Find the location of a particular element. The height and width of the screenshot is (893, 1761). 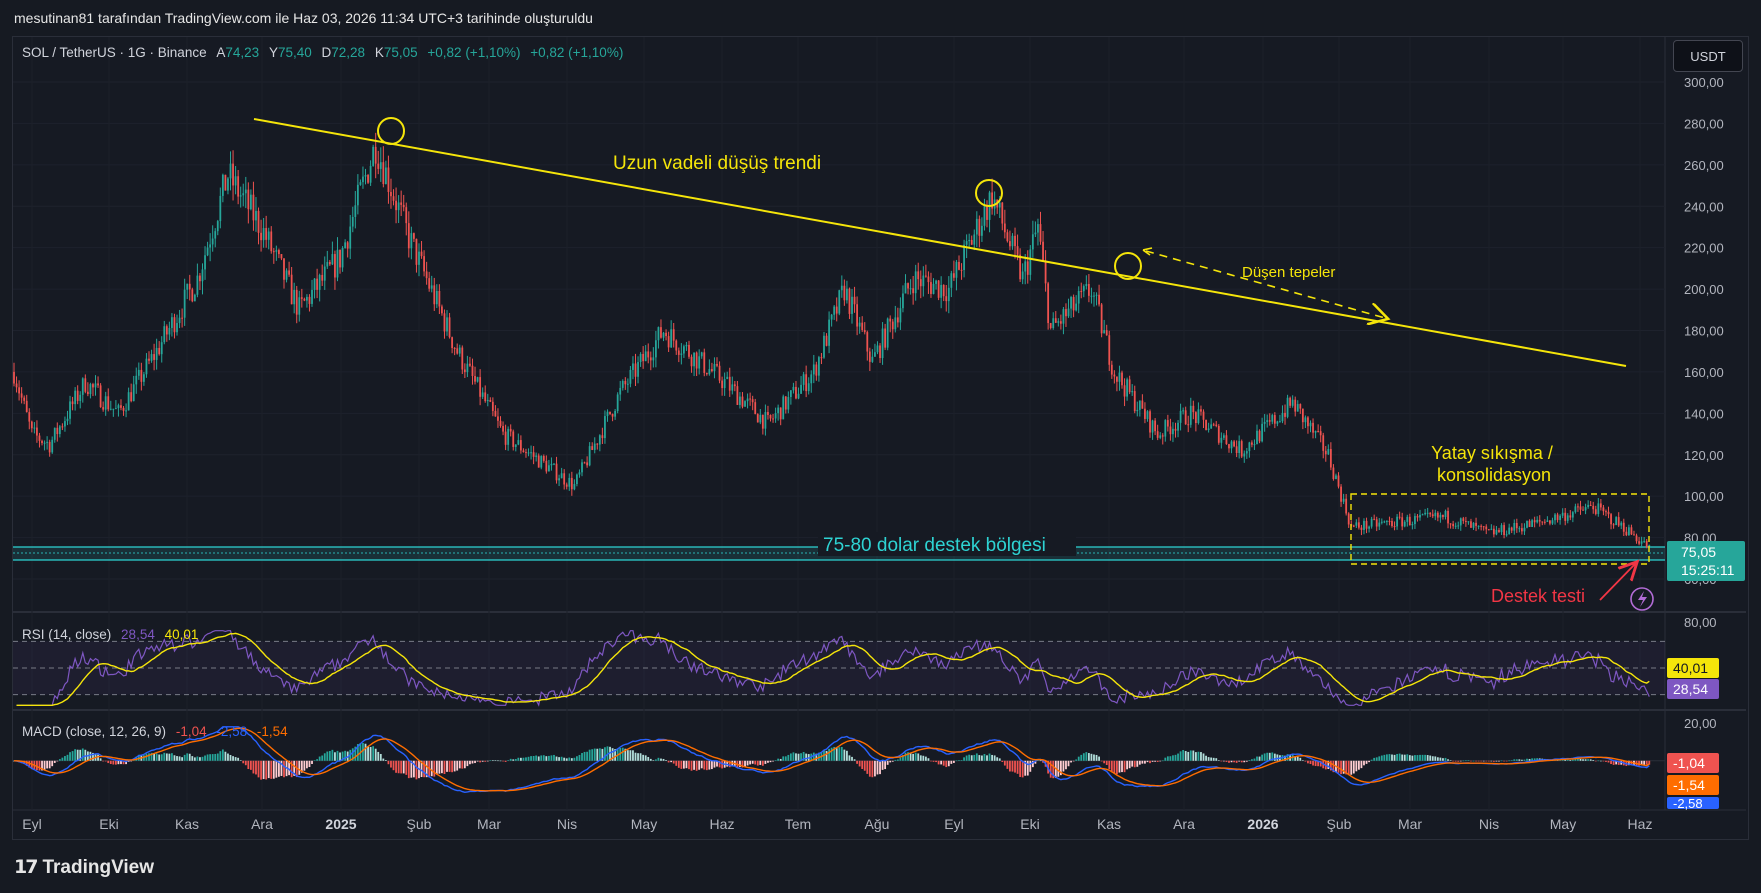

rsi-pane: 80,00 is located at coordinates (865, 661).